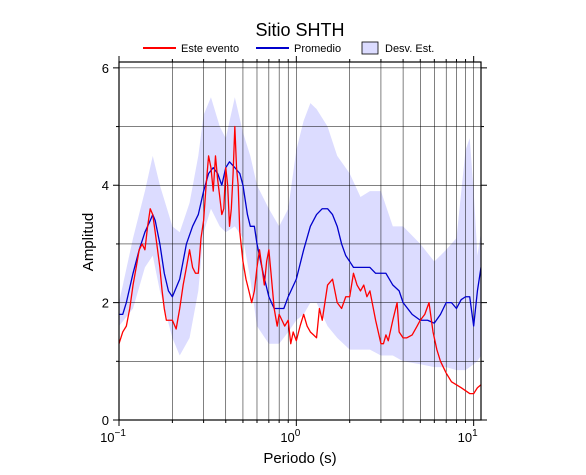  Describe the element at coordinates (317, 49) in the screenshot. I see `legend-label-promedio: Promedio` at that location.